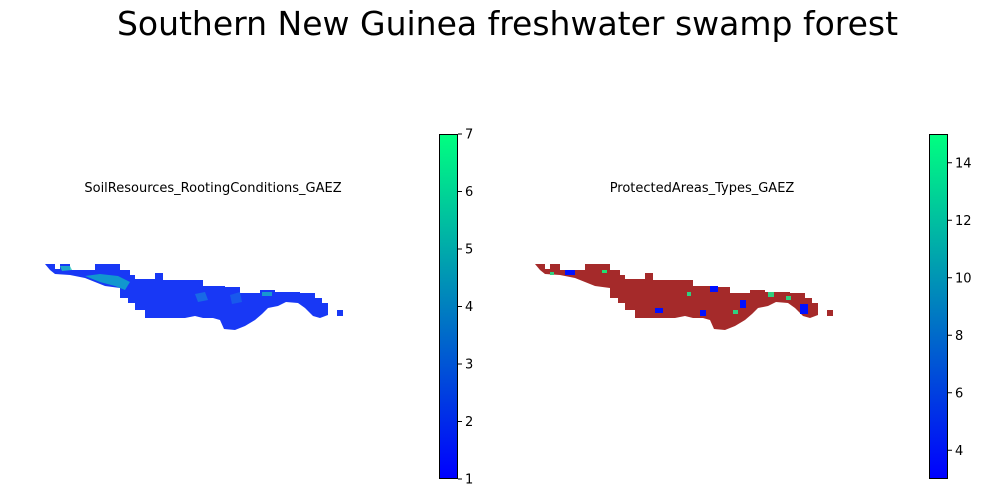 The width and height of the screenshot is (983, 497). I want to click on colorbar-protected-ticks: 4 6 8 10 12 14, so click(965, 306).